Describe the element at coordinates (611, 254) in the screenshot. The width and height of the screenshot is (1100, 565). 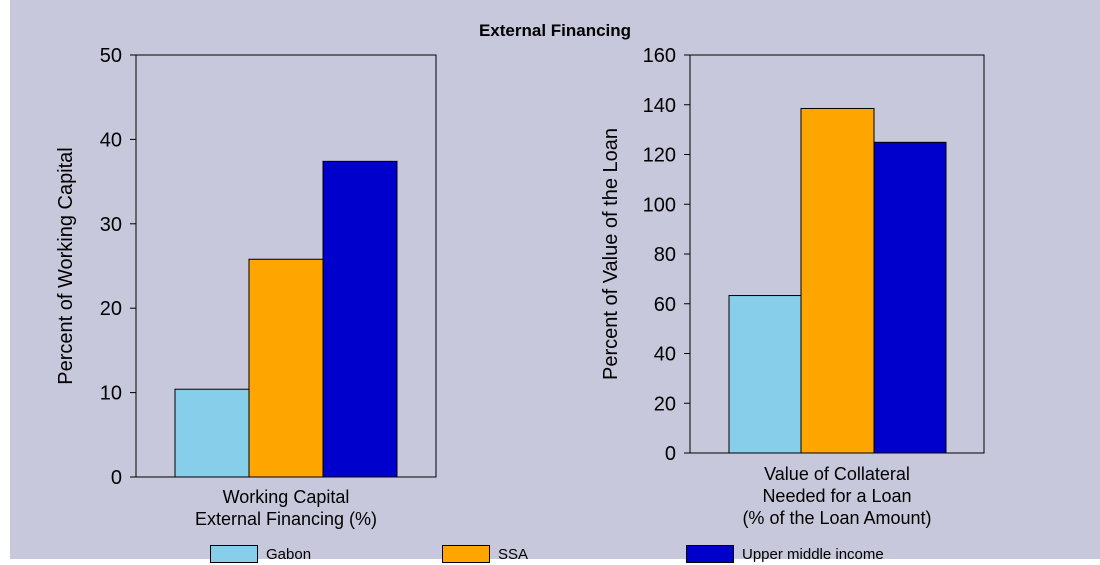
I see `y-axis-label: Percent of Value of the Loan` at that location.